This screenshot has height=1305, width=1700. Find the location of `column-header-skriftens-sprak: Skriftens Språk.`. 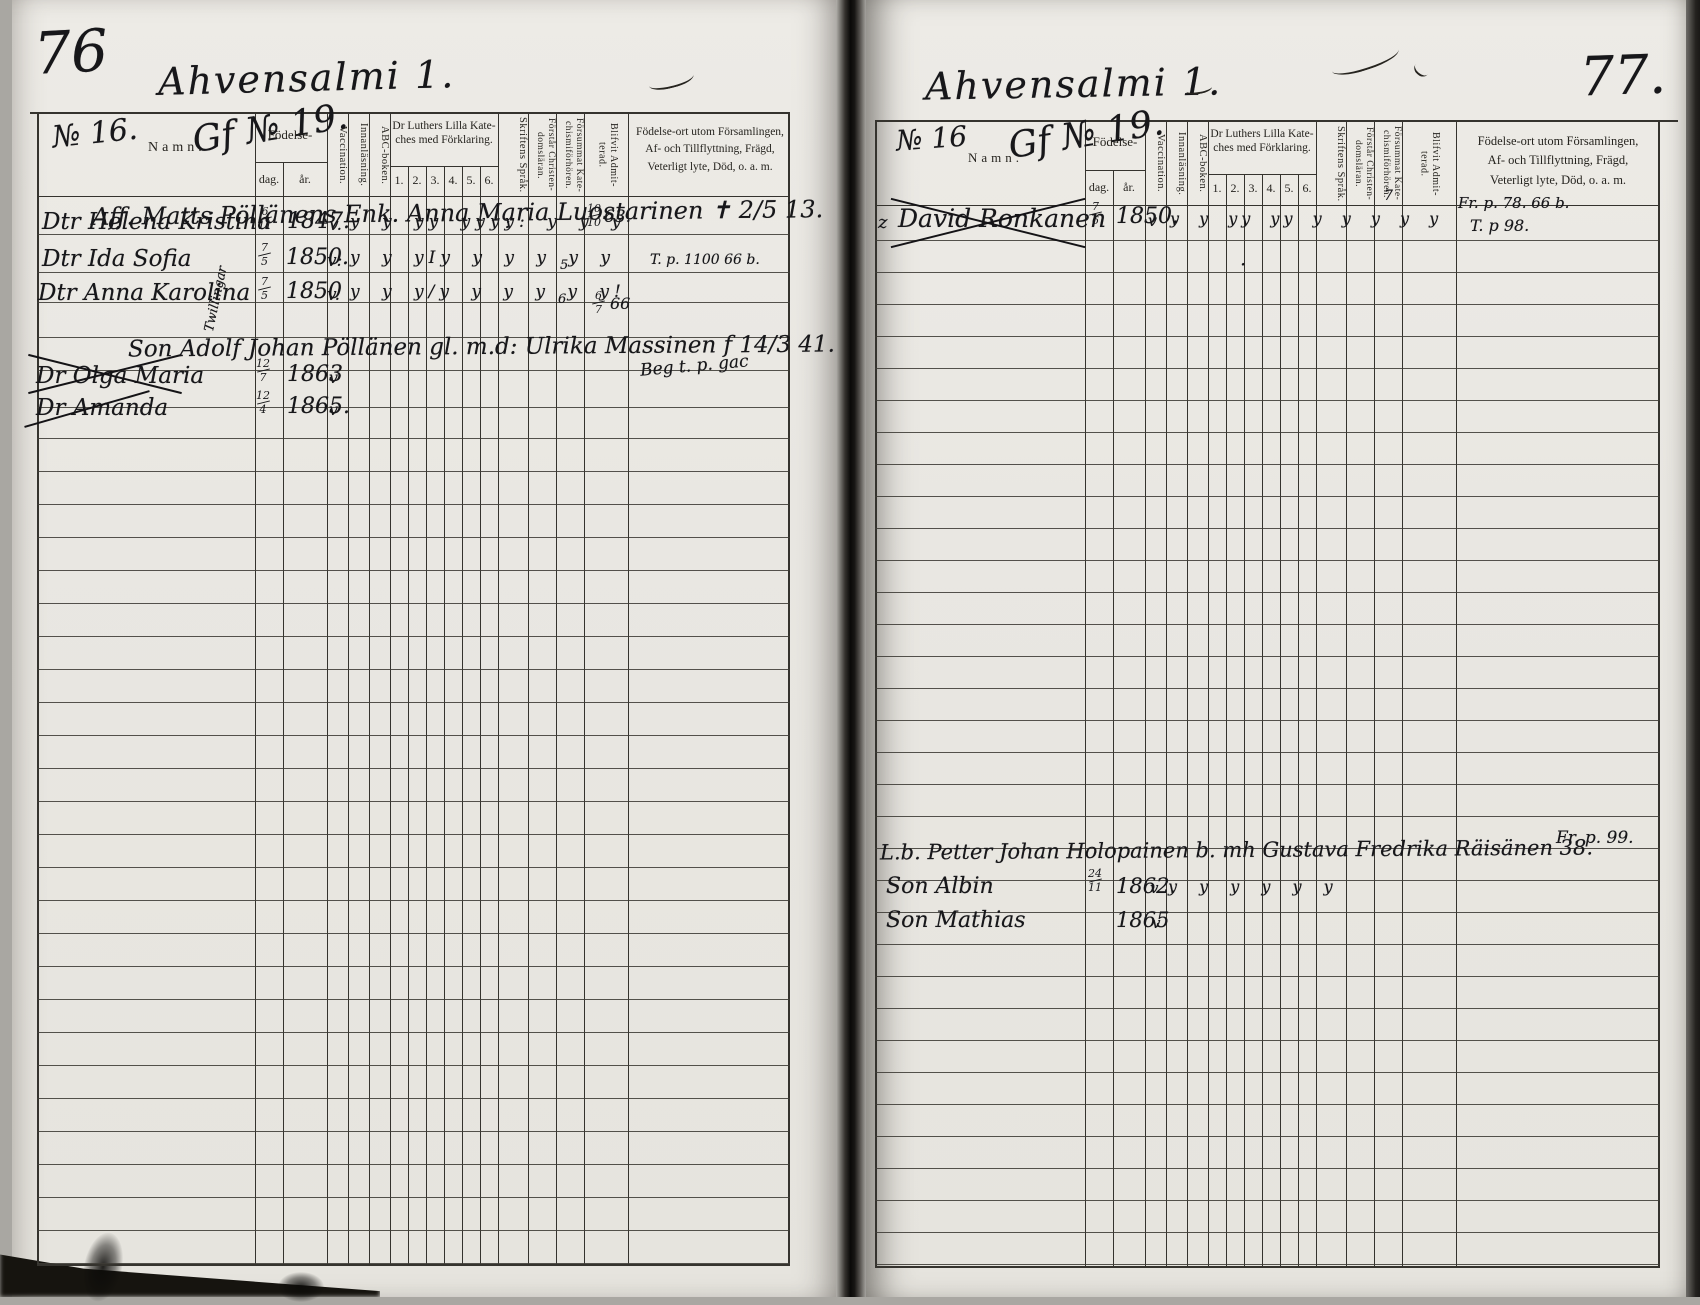

column-header-skriftens-sprak: Skriftens Språk. is located at coordinates (522, 155).